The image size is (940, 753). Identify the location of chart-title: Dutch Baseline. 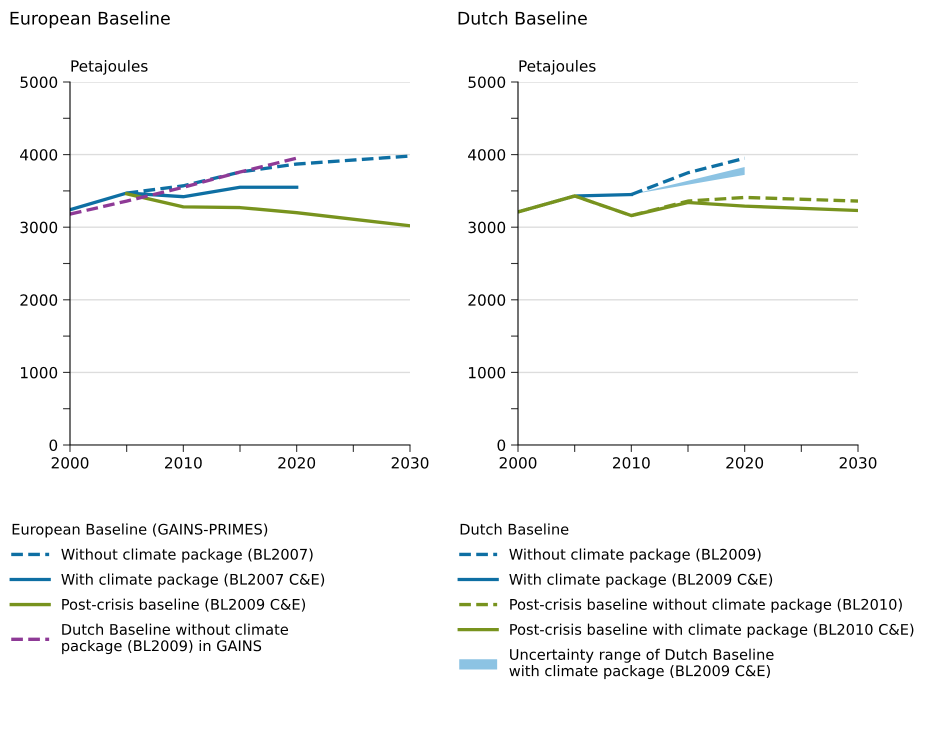
(522, 18).